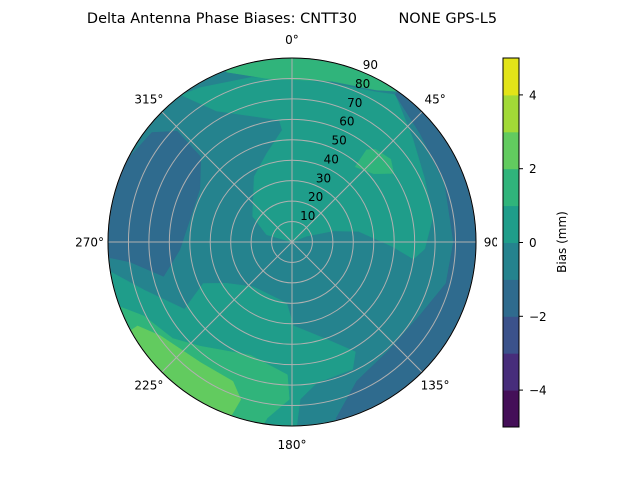 This screenshot has width=640, height=484. What do you see at coordinates (292, 445) in the screenshot?
I see `theta-tick-label: 180°` at bounding box center [292, 445].